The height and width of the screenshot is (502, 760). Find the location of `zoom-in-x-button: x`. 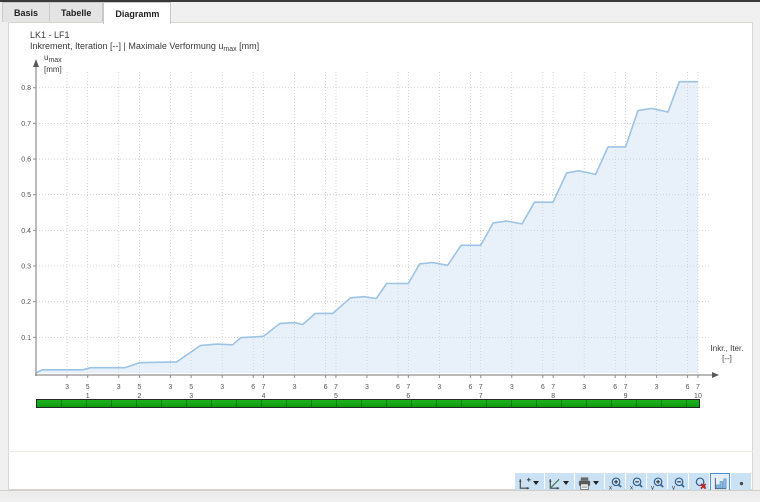

zoom-in-x-button: x is located at coordinates (615, 483).